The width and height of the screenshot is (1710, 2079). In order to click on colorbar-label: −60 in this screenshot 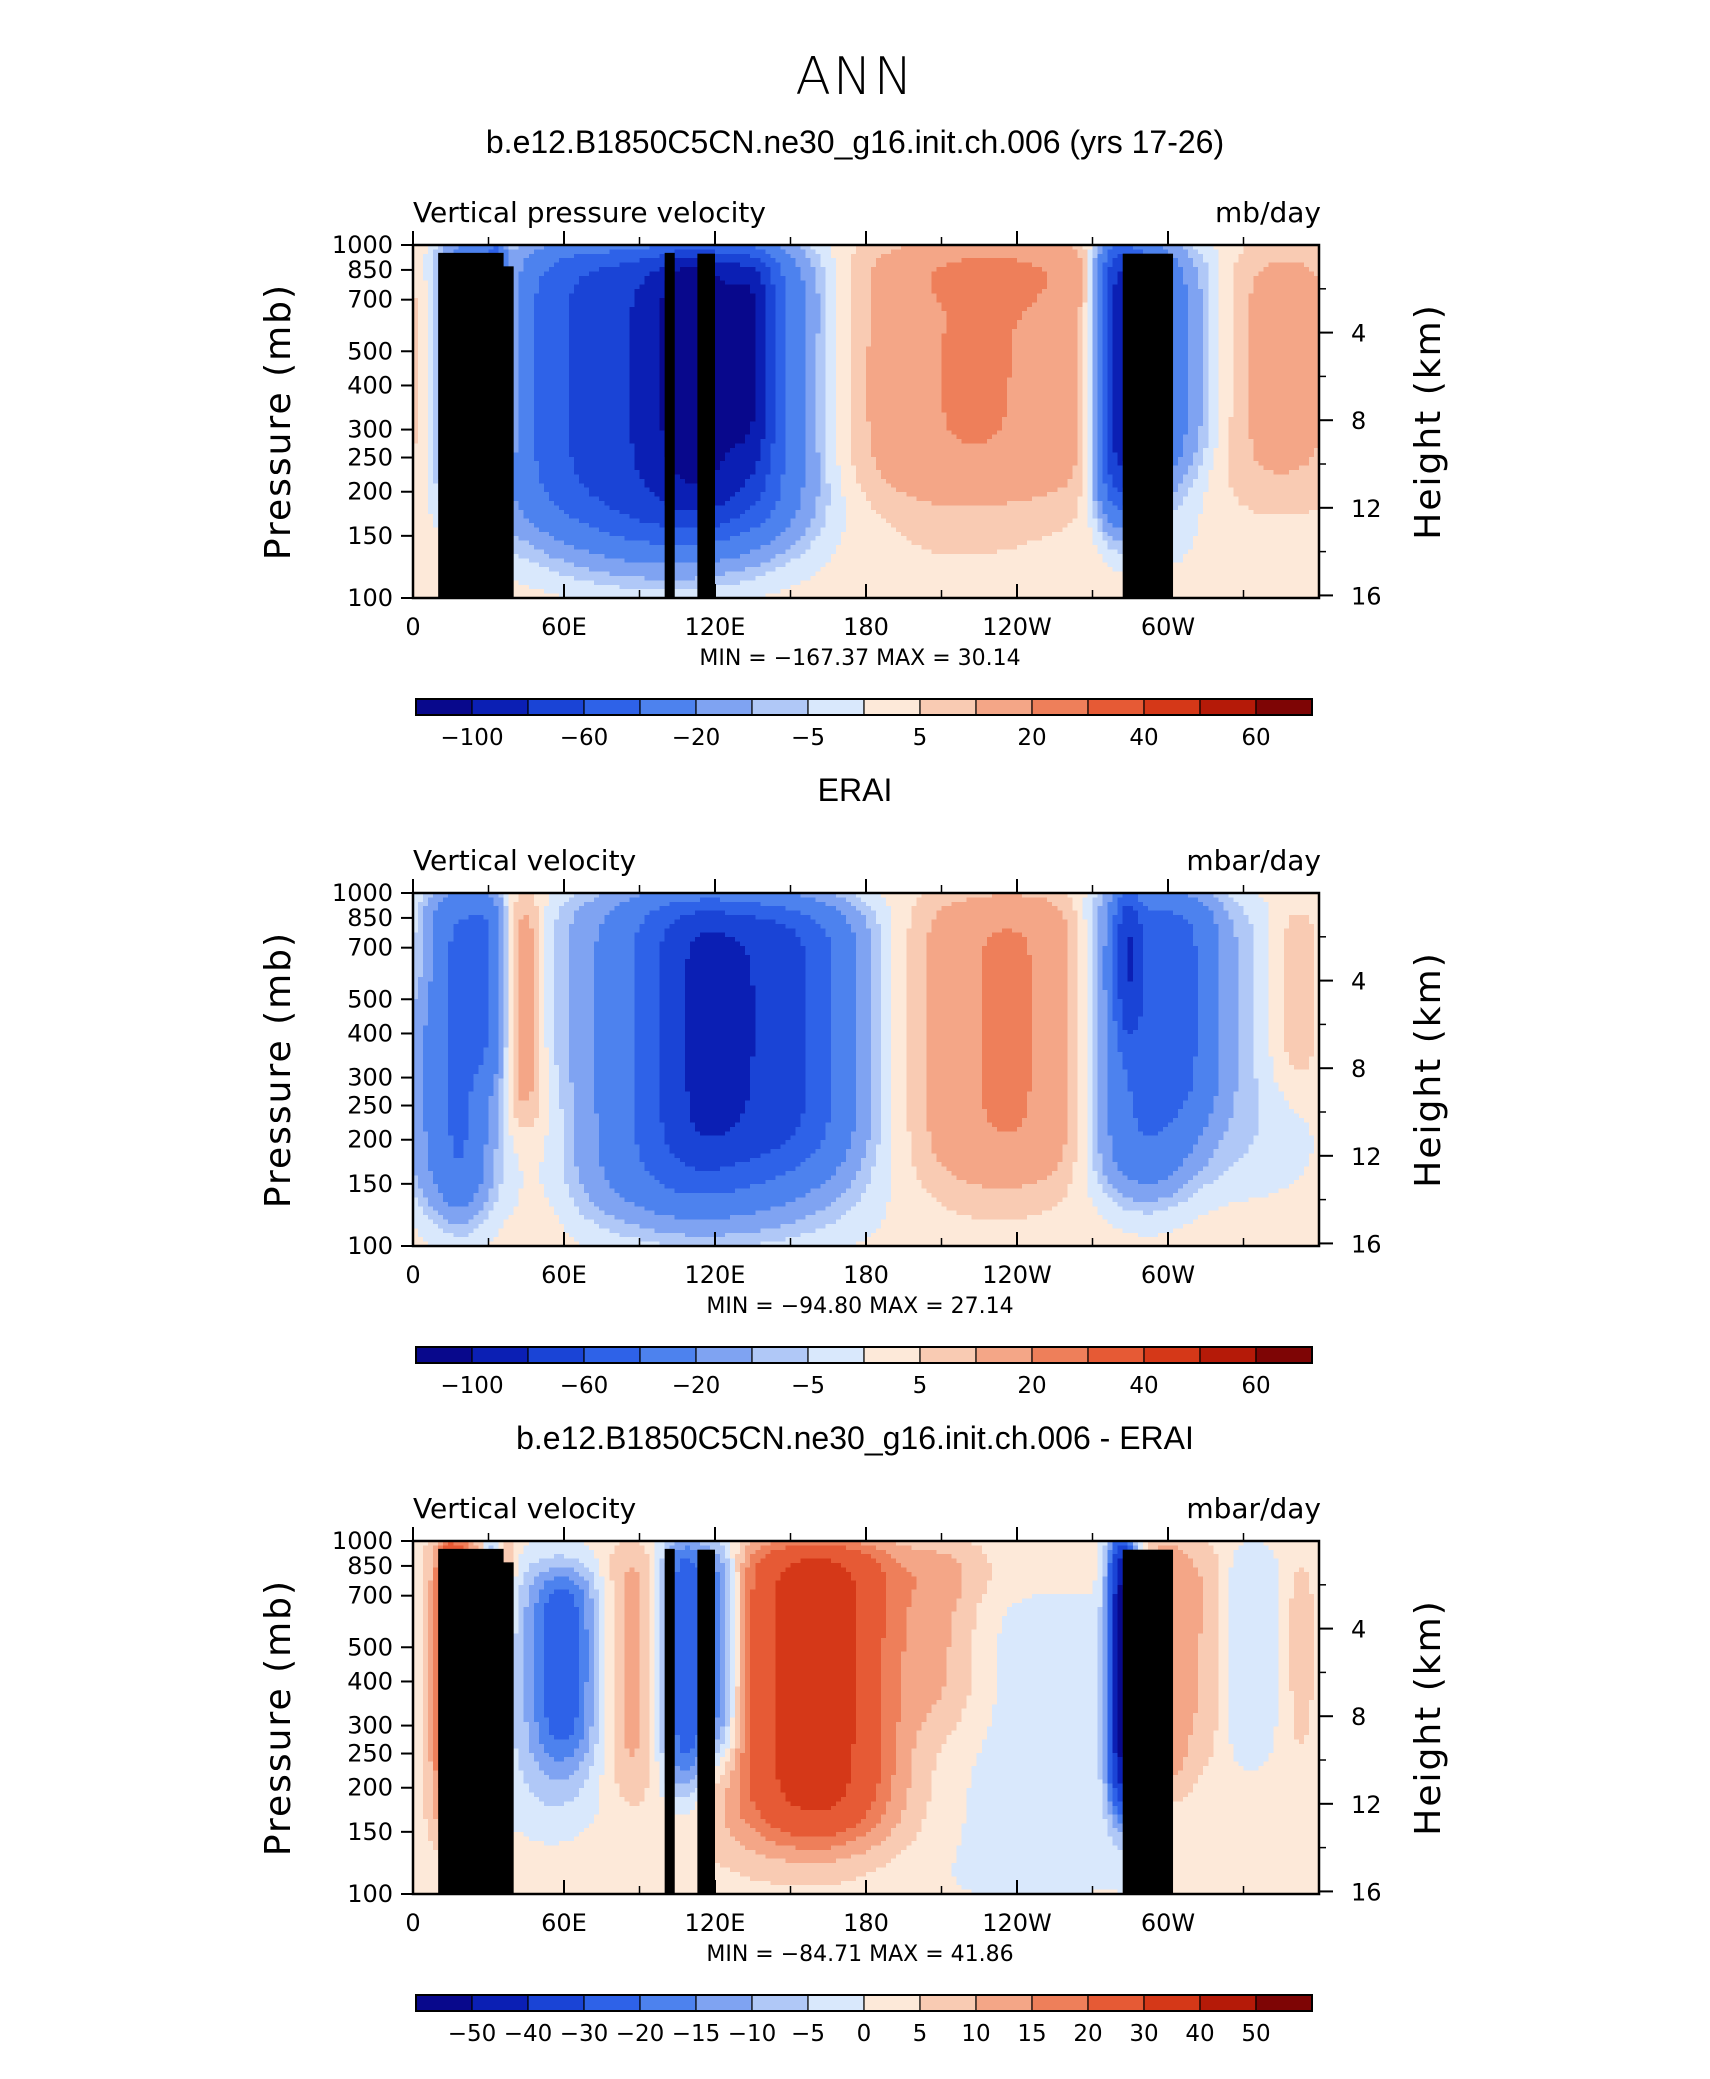, I will do `click(584, 738)`.